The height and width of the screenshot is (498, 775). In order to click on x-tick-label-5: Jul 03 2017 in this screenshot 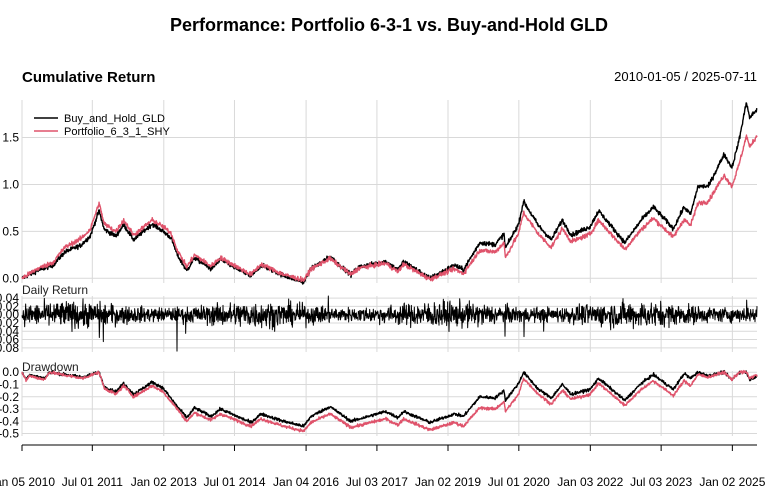, I will do `click(377, 482)`.